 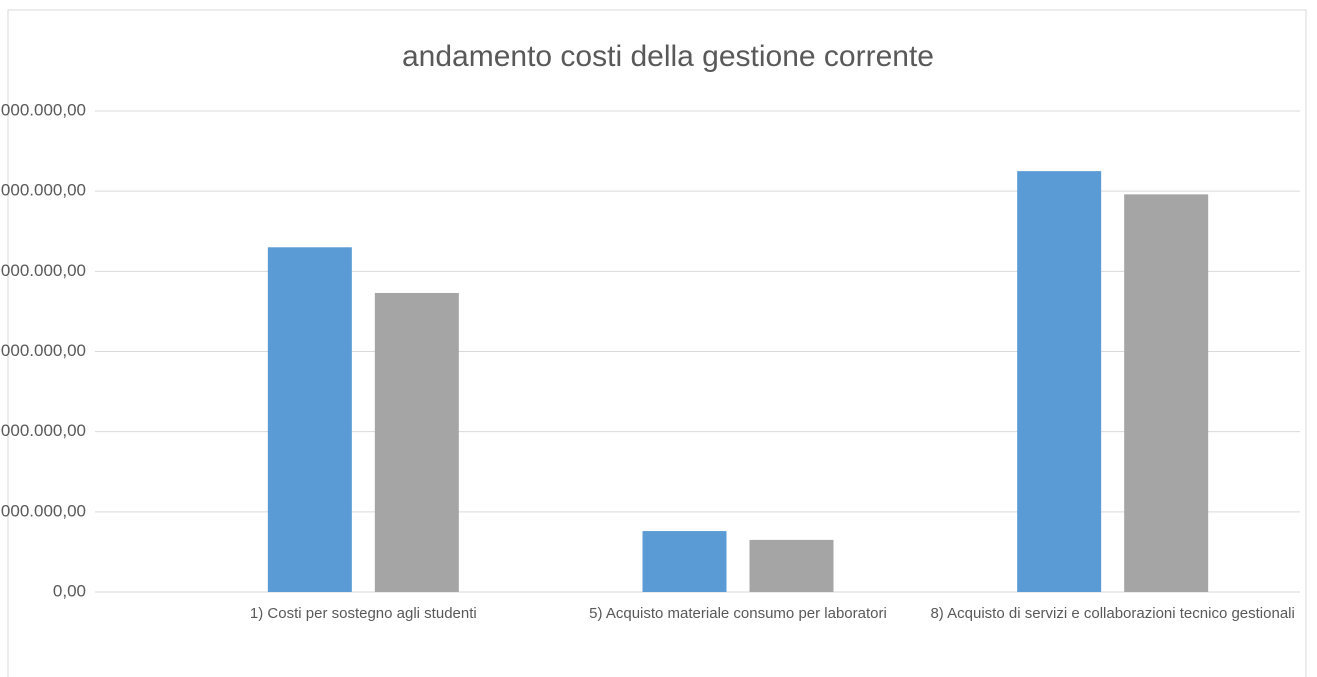 I want to click on y-tick-label: 0,00, so click(x=69, y=590).